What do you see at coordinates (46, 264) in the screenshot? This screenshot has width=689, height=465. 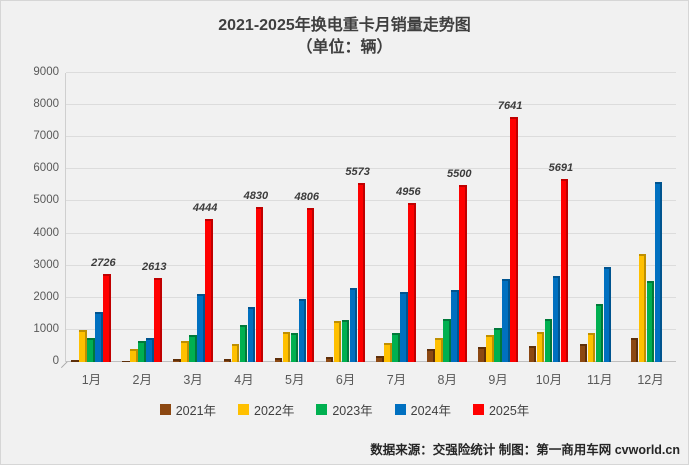 I see `y-axis-label: 3000` at bounding box center [46, 264].